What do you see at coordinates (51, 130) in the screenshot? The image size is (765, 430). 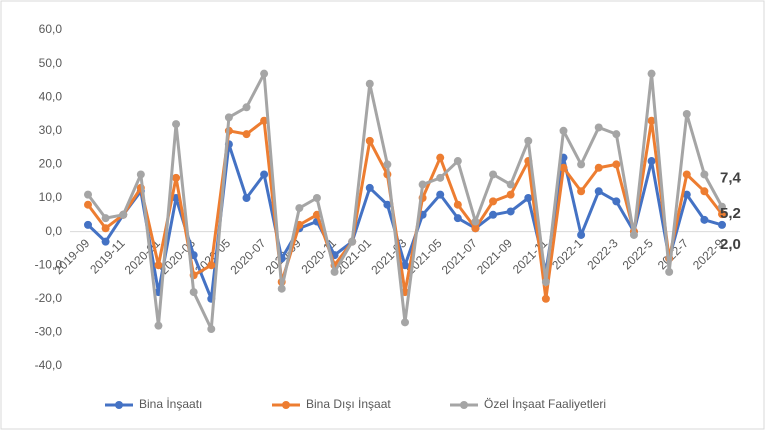 I see `y-tick-label: 30,0` at bounding box center [51, 130].